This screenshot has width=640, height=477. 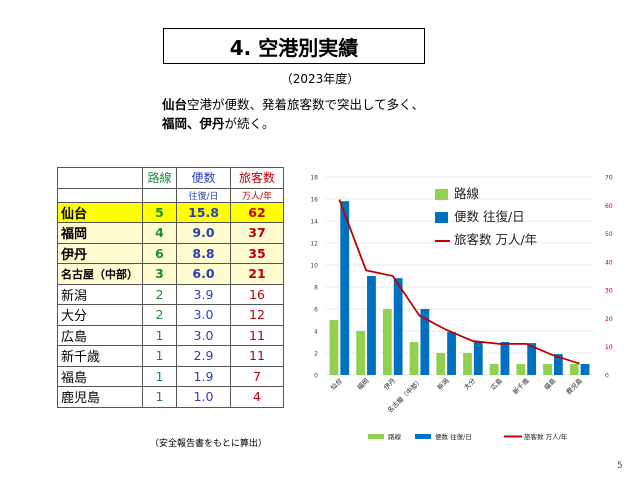 I want to click on legend-label: 便数 往復/日, so click(x=489, y=216).